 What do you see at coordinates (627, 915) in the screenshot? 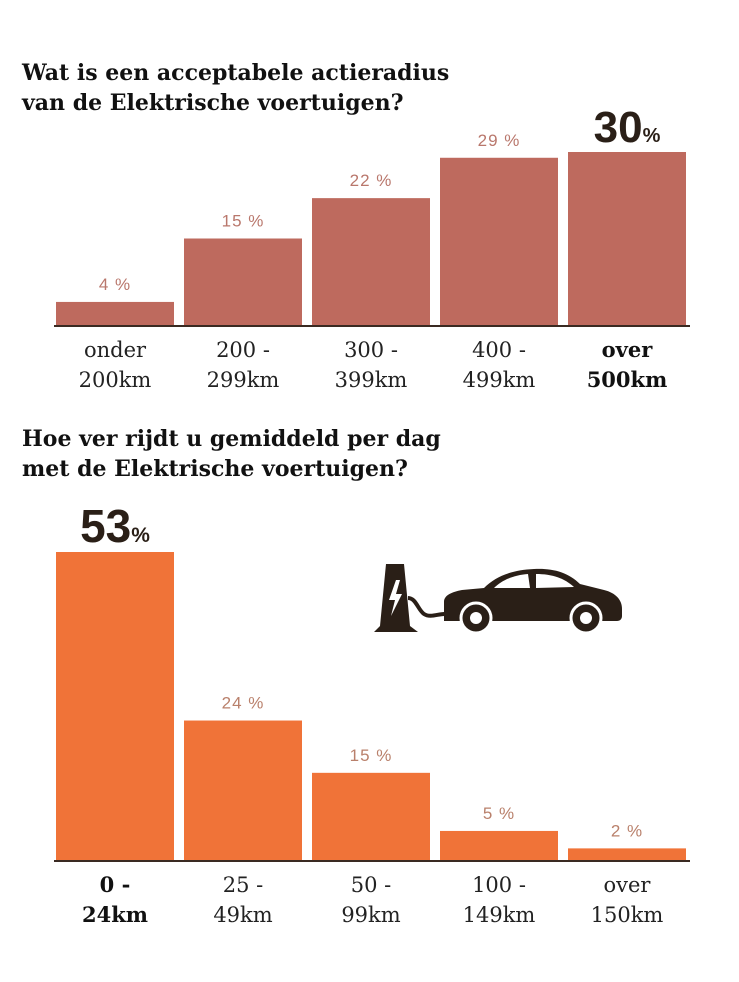
I see `category-label-5-line-2: 150km` at bounding box center [627, 915].